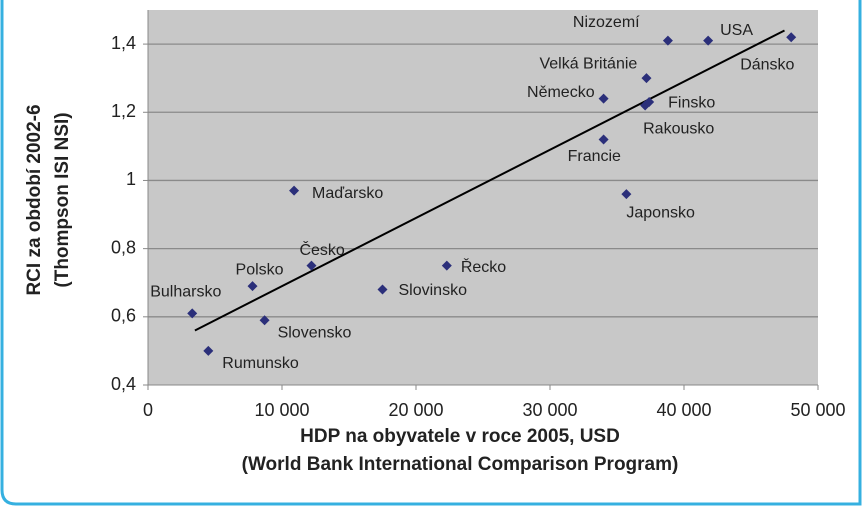  What do you see at coordinates (321, 249) in the screenshot?
I see `point-label: Česko` at bounding box center [321, 249].